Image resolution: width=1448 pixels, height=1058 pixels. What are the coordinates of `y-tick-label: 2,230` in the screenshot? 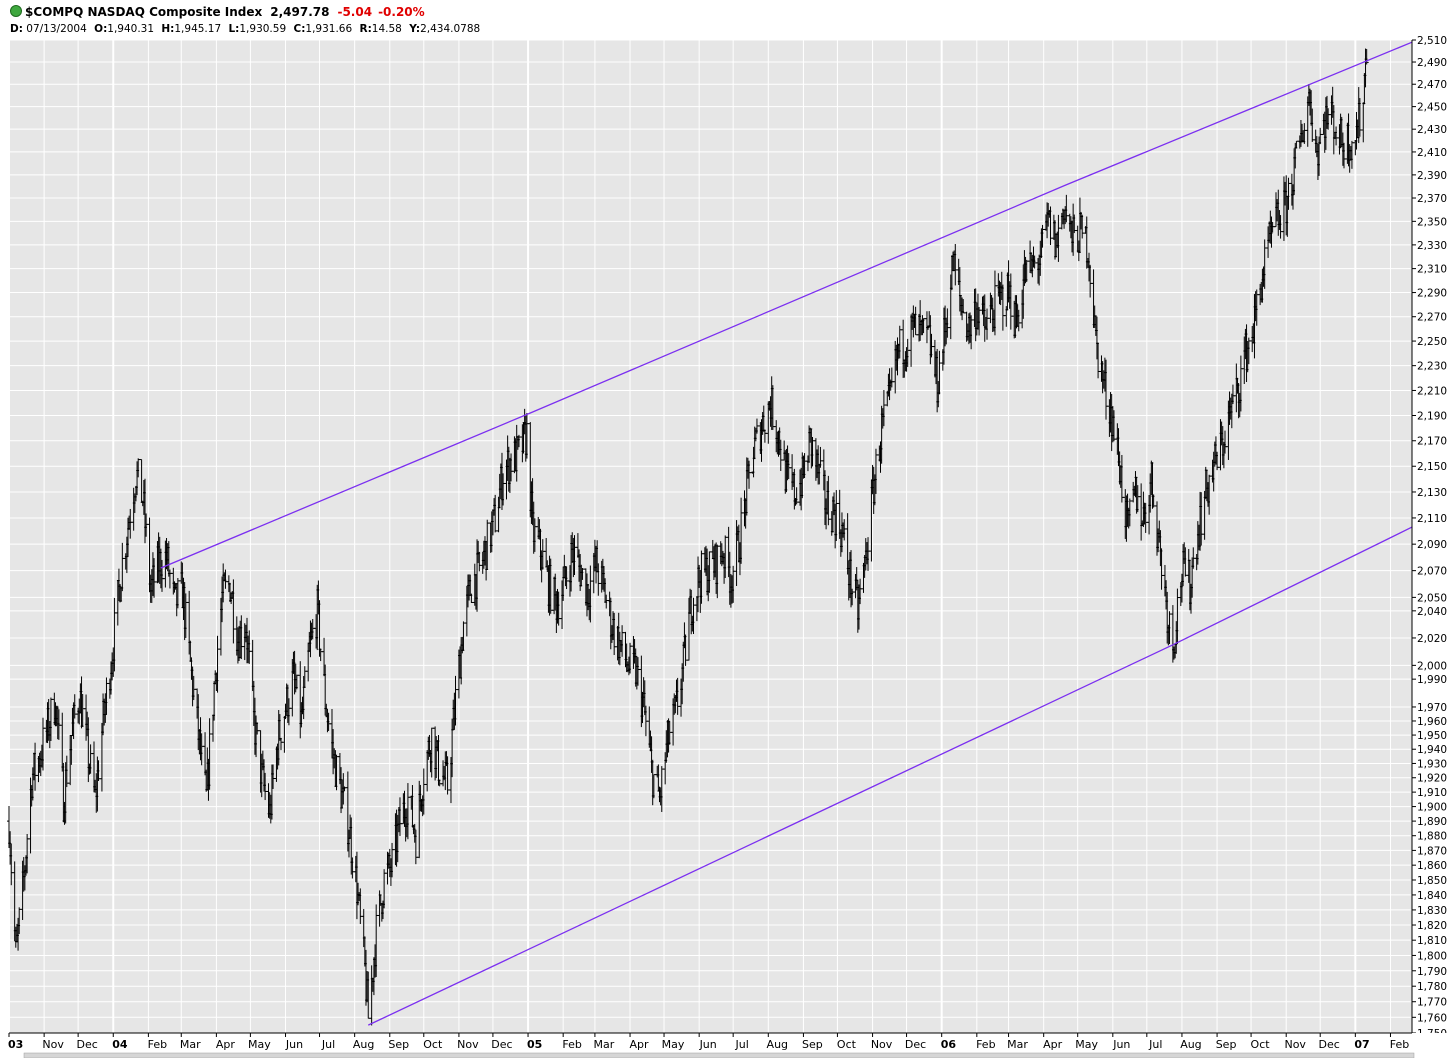 It's located at (1432, 367).